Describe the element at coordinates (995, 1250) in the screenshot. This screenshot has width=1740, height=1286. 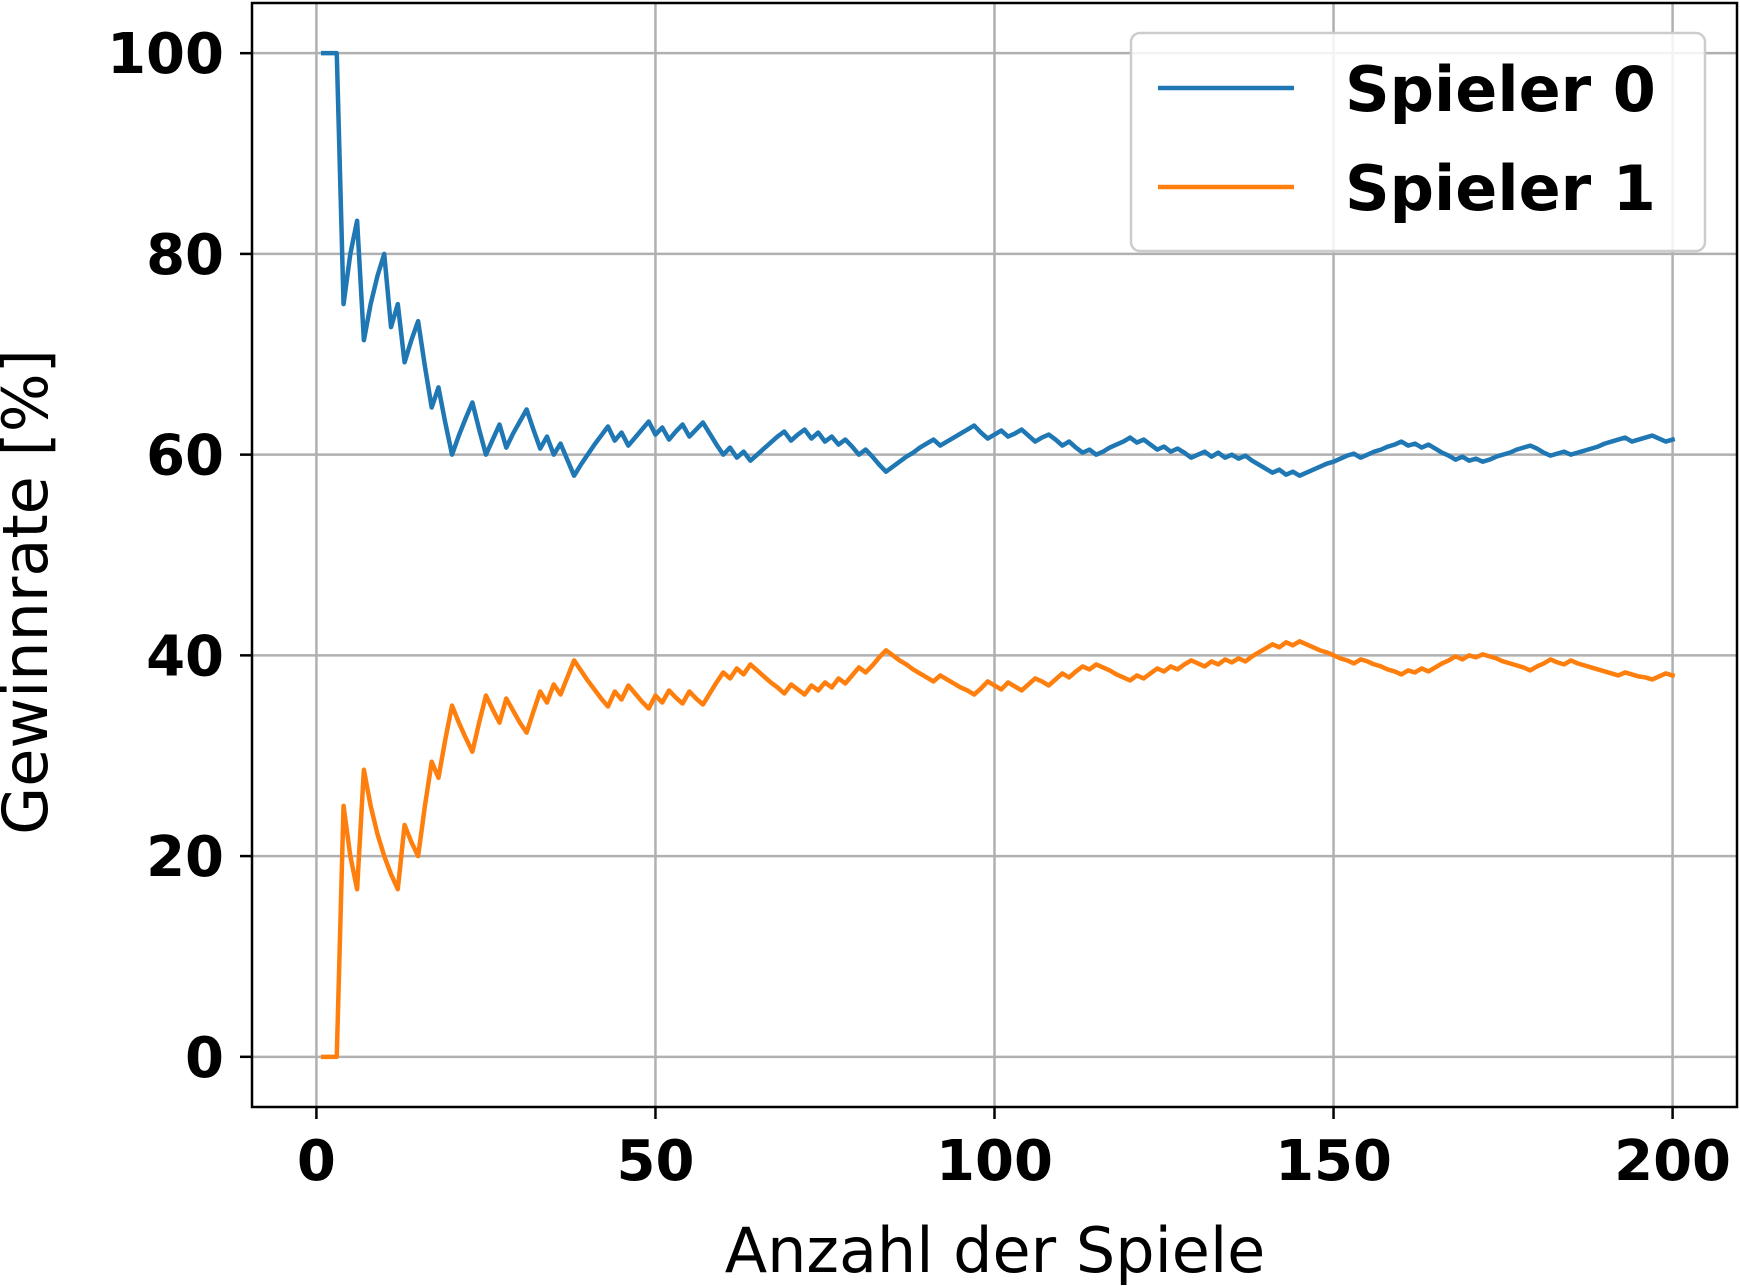
I see `x-axis-label: Anzahl der Spiele` at that location.